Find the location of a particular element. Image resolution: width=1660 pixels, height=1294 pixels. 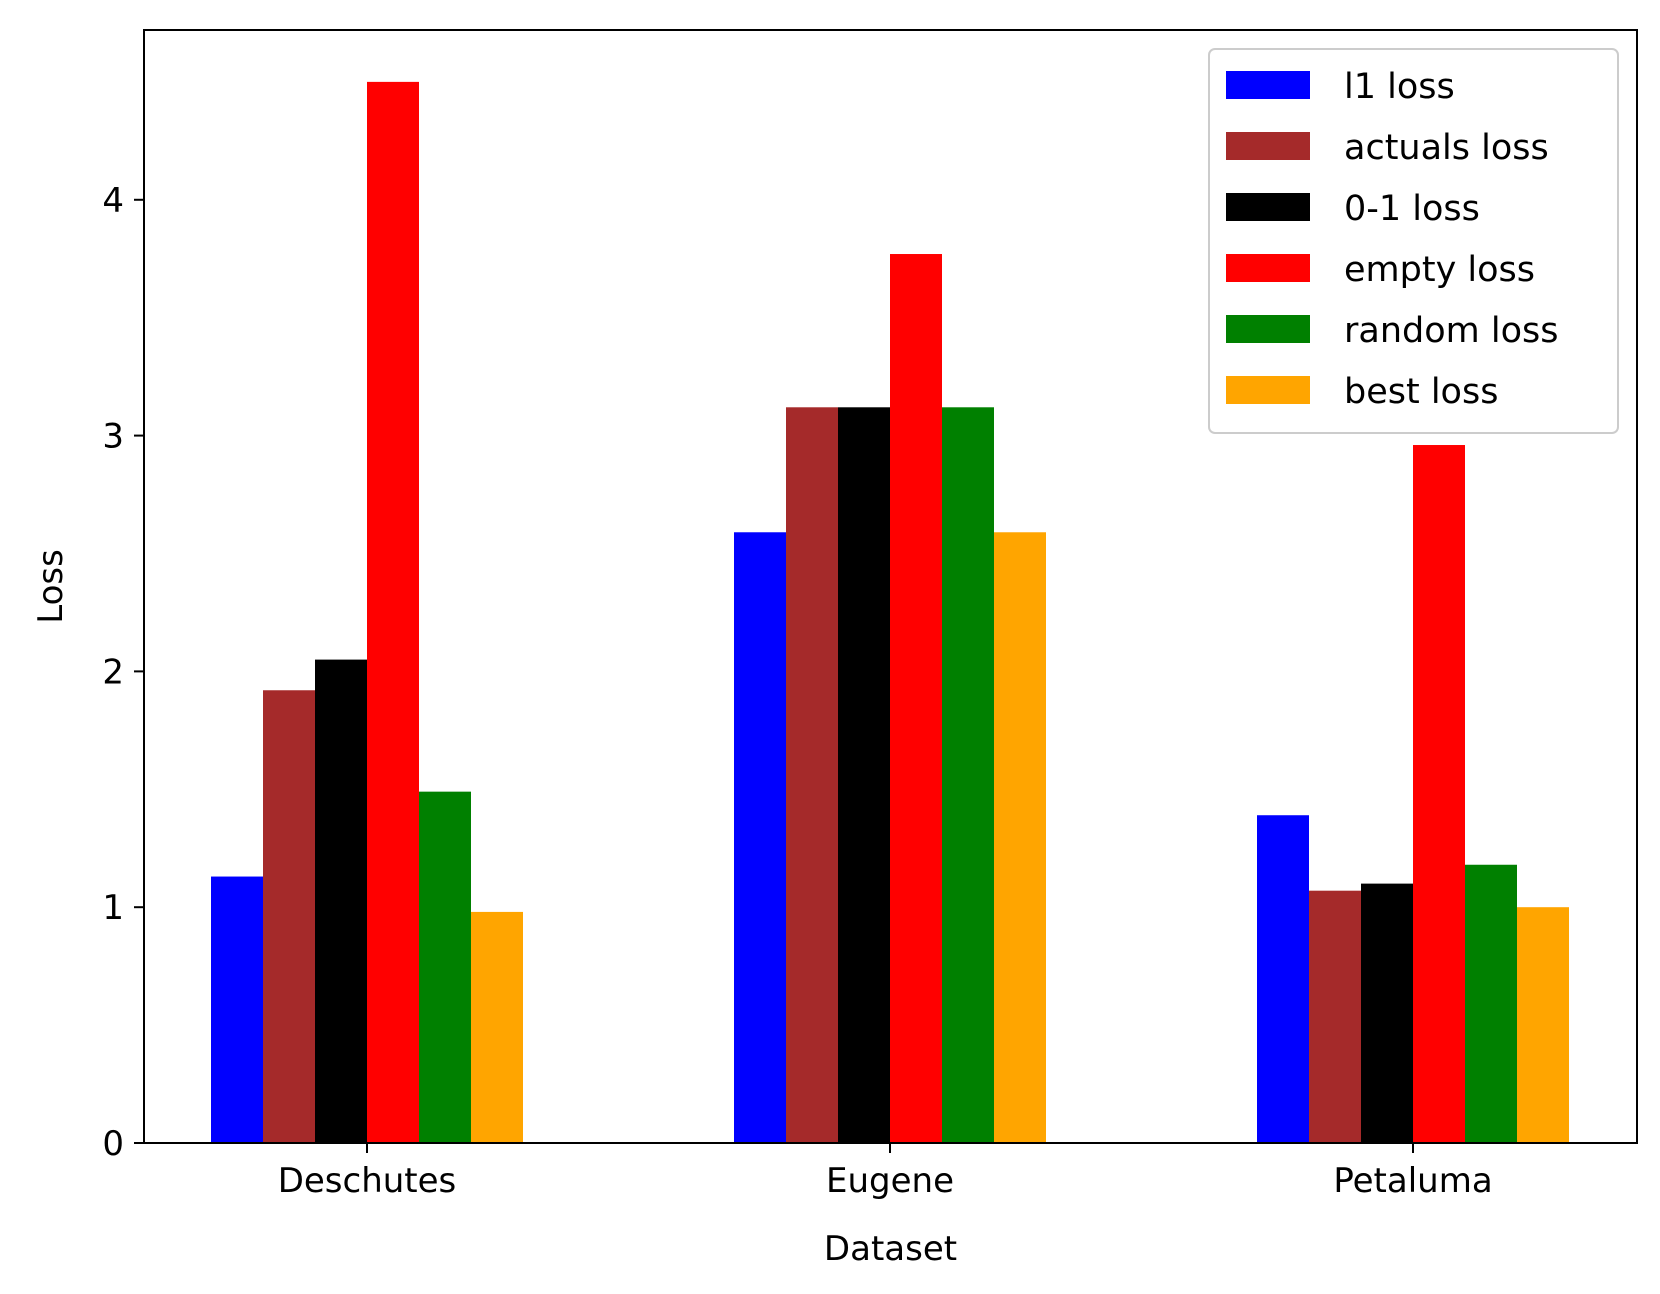

bar-l1-loss-petaluma is located at coordinates (1283, 979).